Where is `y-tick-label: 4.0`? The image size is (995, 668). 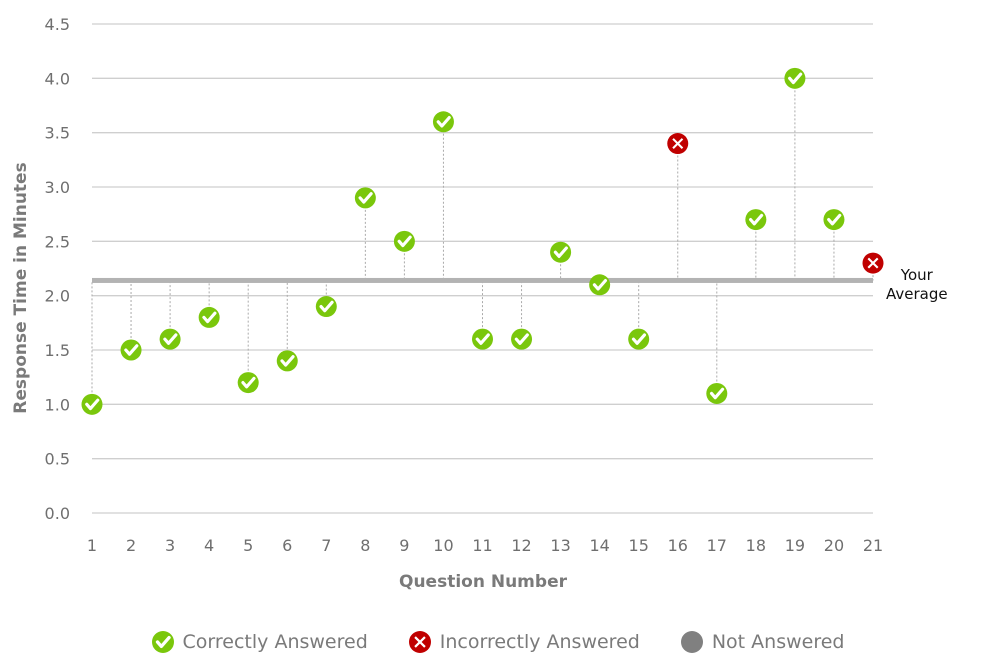
y-tick-label: 4.0 is located at coordinates (57, 78).